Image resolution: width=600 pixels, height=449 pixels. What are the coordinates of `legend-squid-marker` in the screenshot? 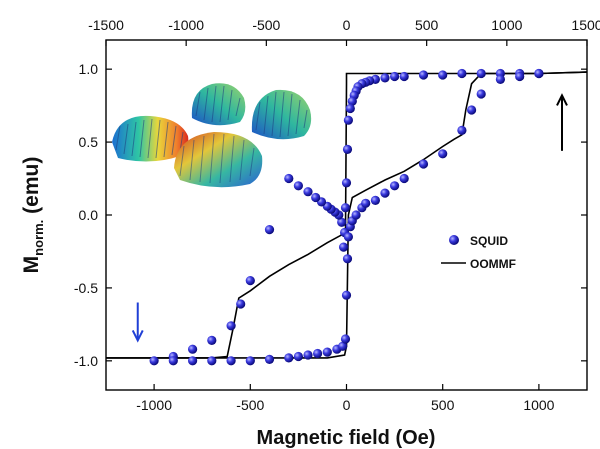 It's located at (454, 240).